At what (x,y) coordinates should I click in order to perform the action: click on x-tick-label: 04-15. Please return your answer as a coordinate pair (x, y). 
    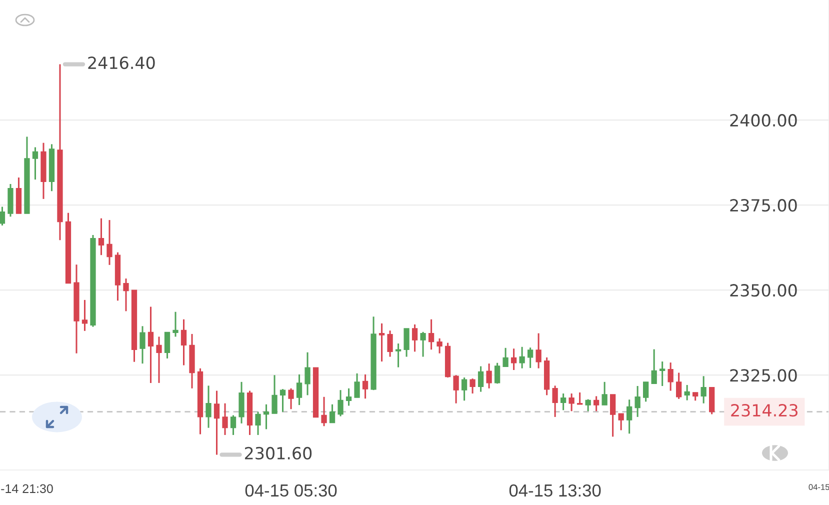
    Looking at the image, I should click on (818, 487).